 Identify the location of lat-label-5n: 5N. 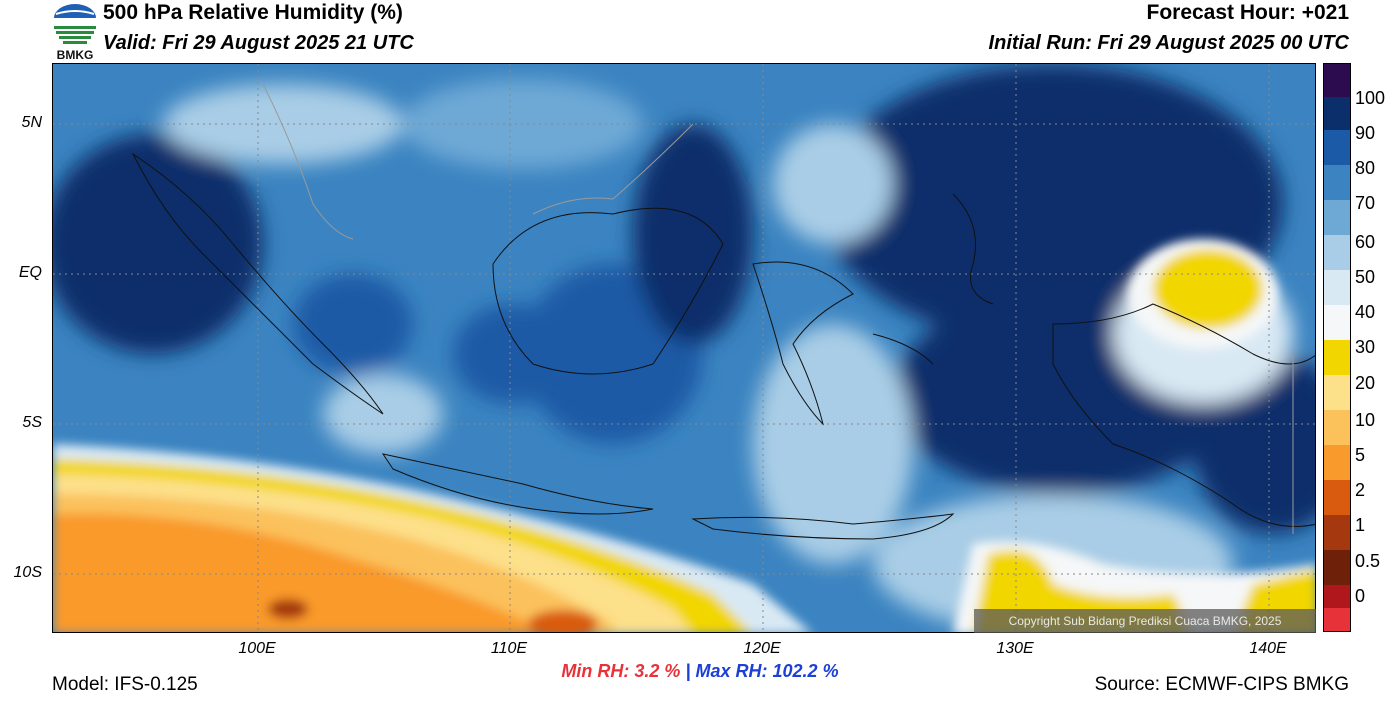
(31, 122).